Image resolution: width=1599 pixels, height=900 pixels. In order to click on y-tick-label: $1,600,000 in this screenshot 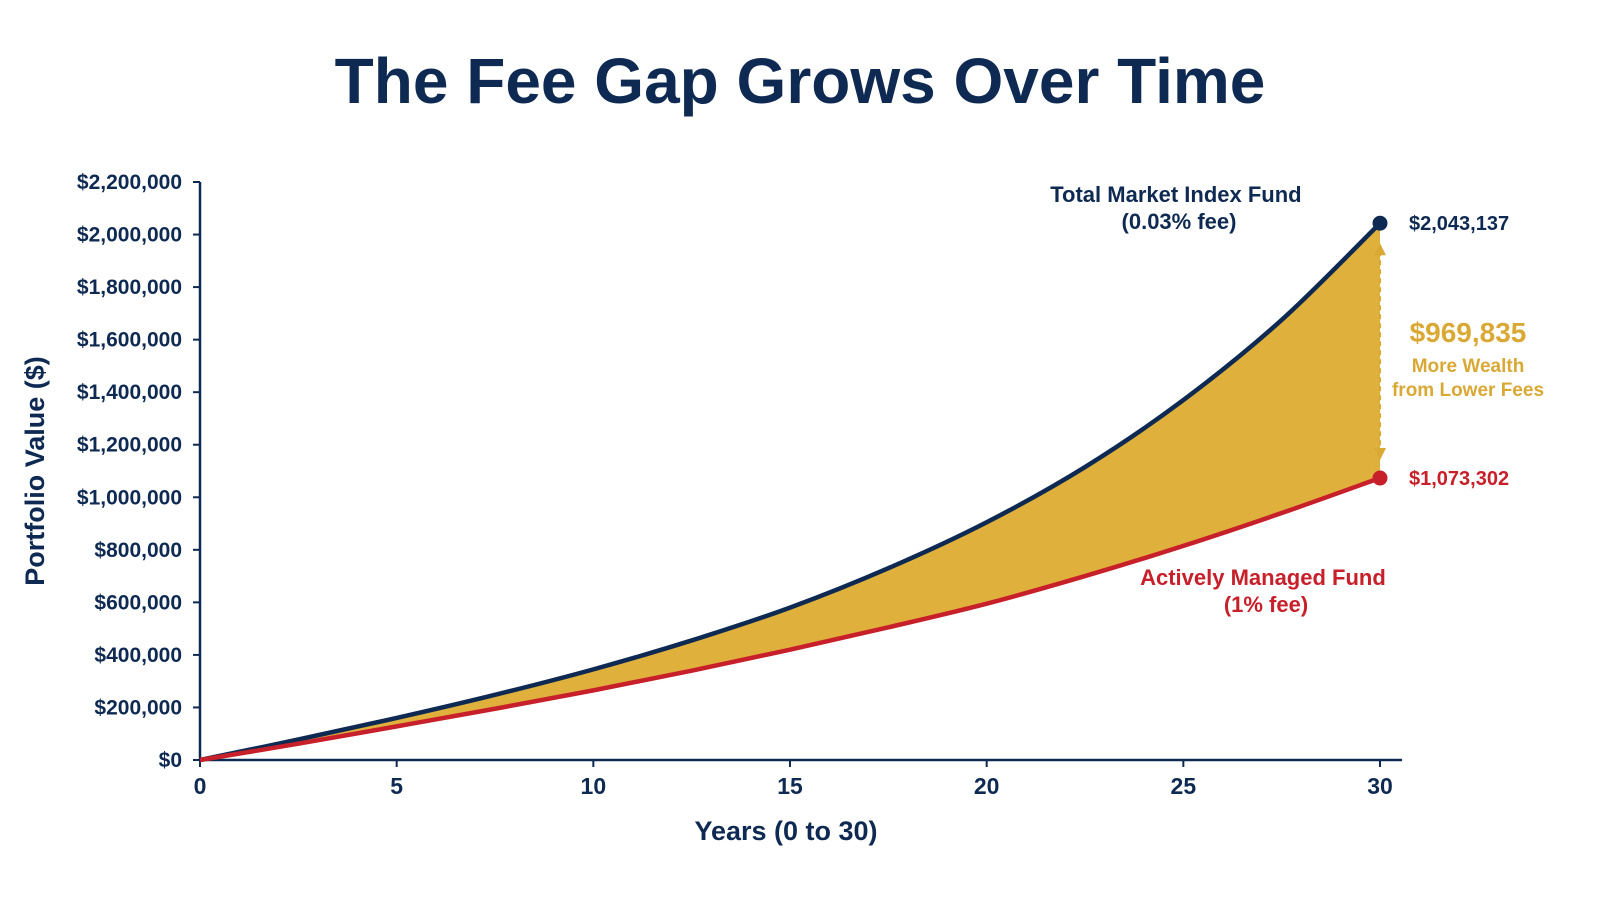, I will do `click(129, 340)`.